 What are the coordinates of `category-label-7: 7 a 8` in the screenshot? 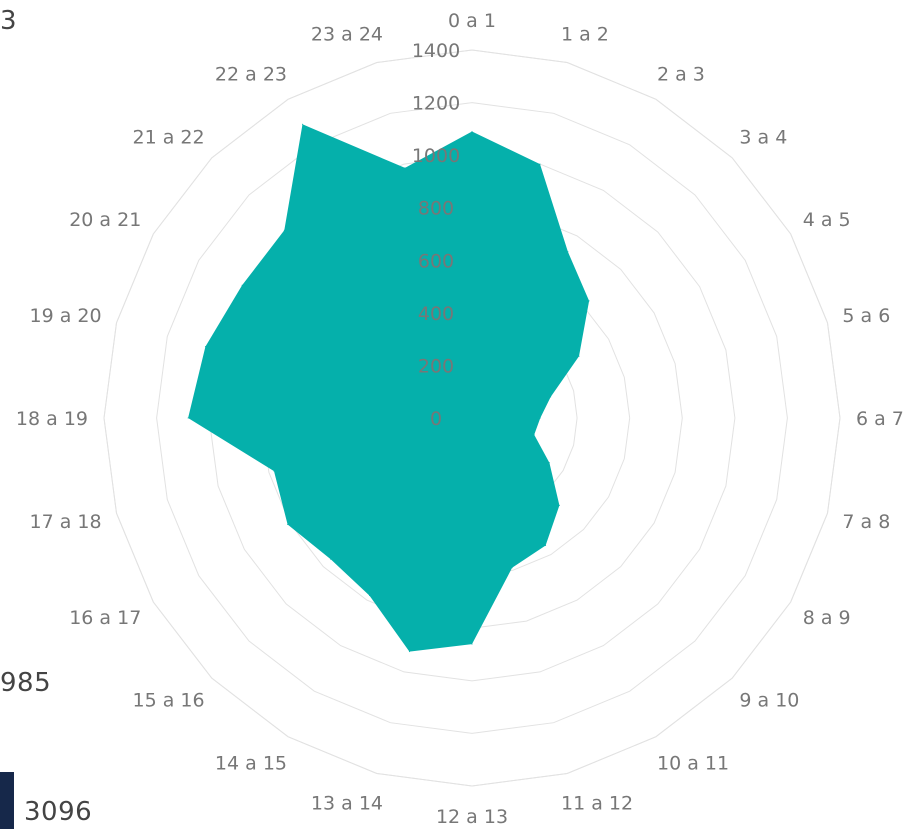 It's located at (866, 522).